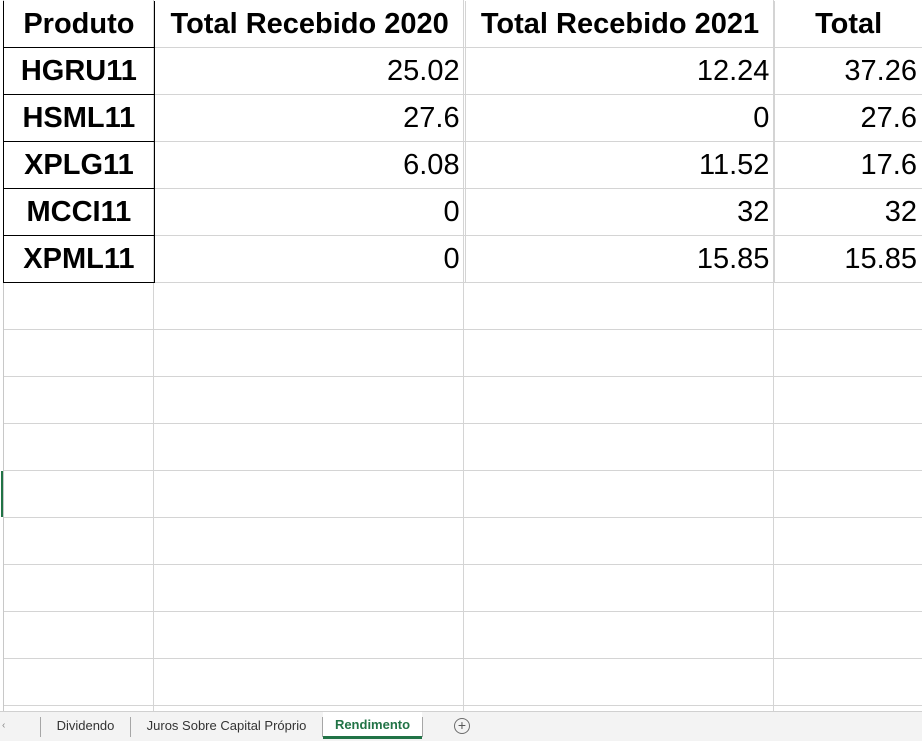  Describe the element at coordinates (4, 725) in the screenshot. I see `scroll-left-icon: ‹` at that location.